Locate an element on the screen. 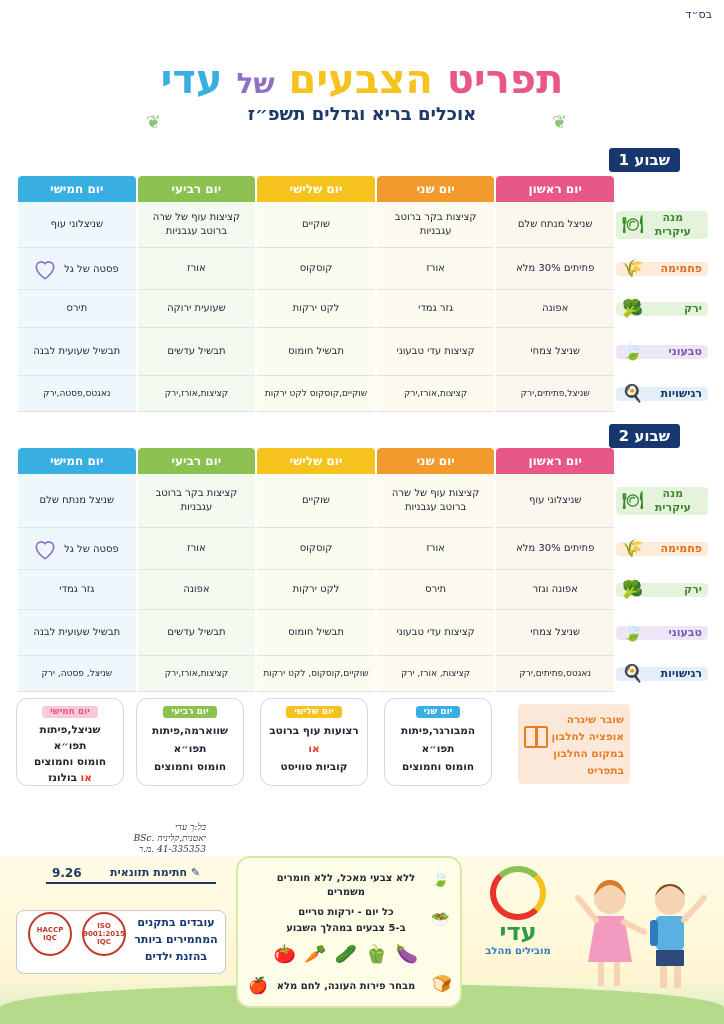 The width and height of the screenshot is (724, 1024). title-word-3: של is located at coordinates (255, 83).